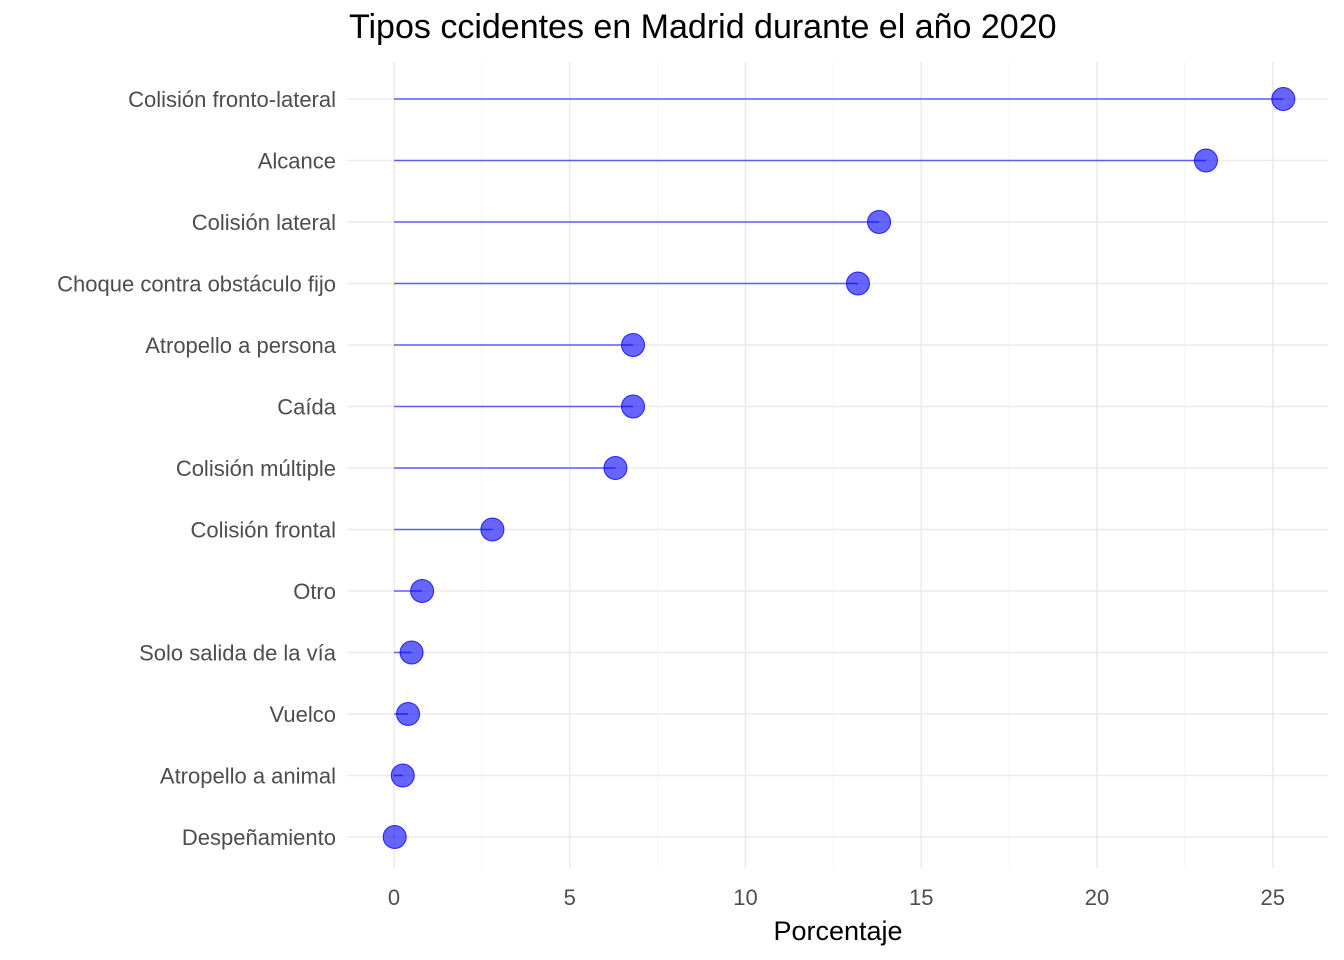 The height and width of the screenshot is (960, 1344). What do you see at coordinates (196, 284) in the screenshot?
I see `y-tick-label: Choque contra obstáculo fijo` at bounding box center [196, 284].